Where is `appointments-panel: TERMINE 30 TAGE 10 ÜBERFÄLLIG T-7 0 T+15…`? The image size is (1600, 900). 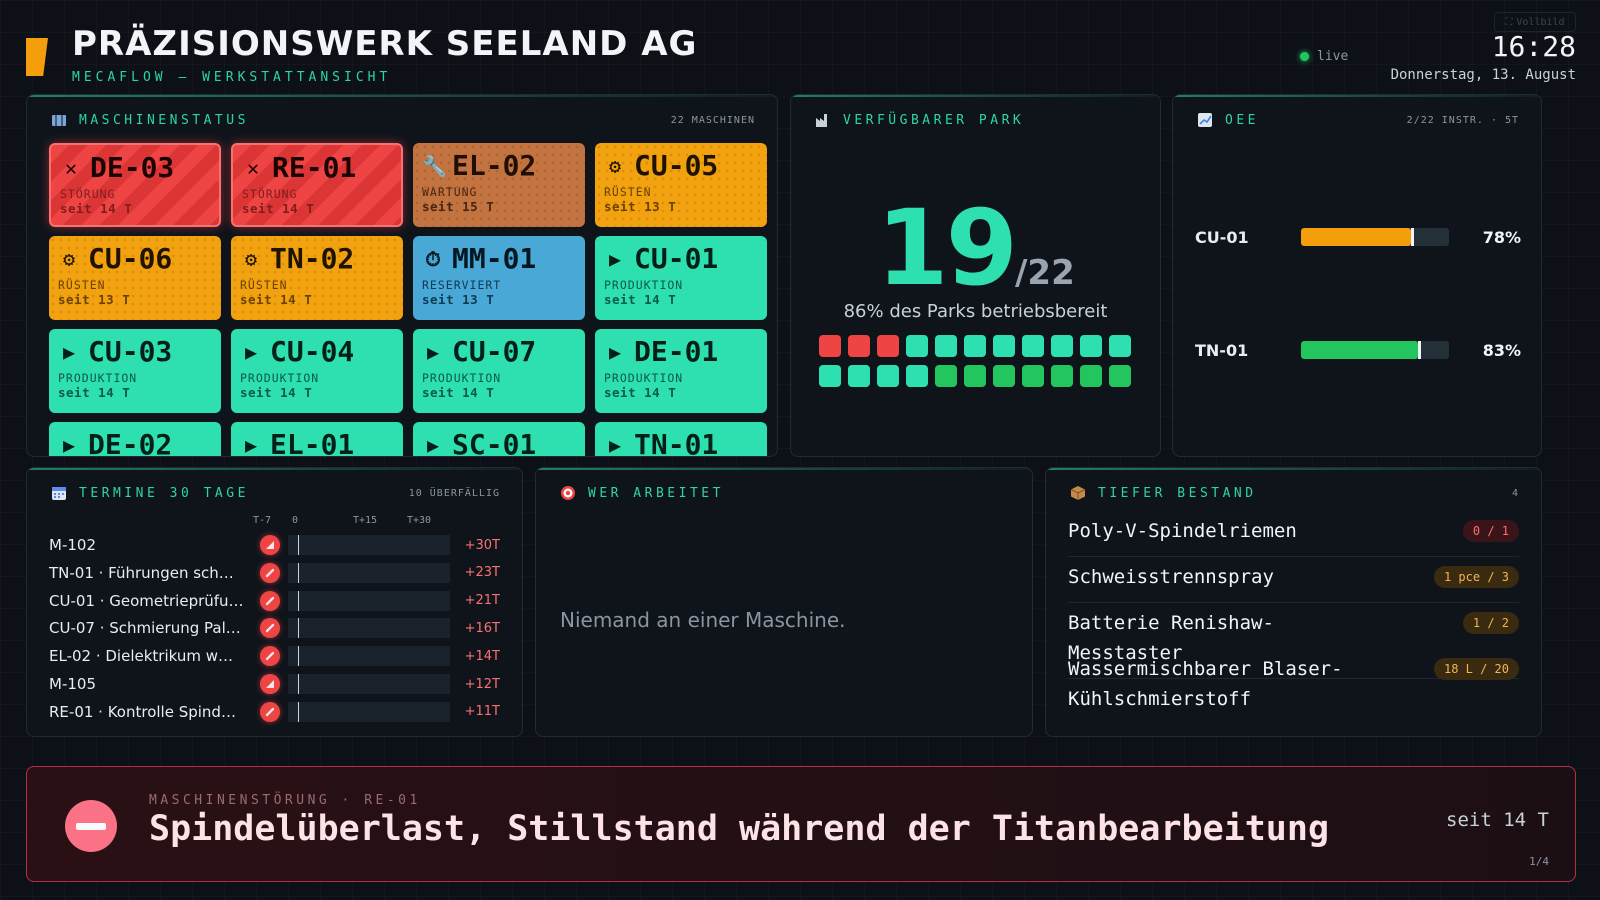 appointments-panel: TERMINE 30 TAGE 10 ÜBERFÄLLIG T-7 0 T+15… is located at coordinates (274, 602).